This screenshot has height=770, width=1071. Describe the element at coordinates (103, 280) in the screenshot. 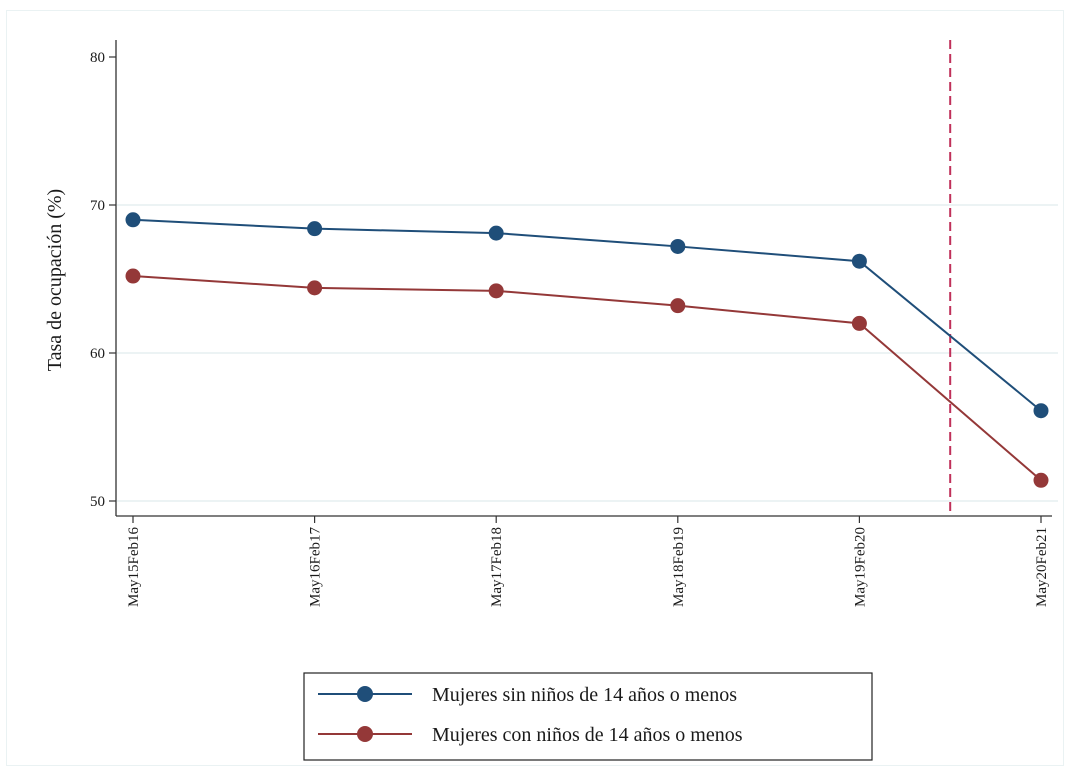

I see `y-ticks: 50 60 70 80` at that location.